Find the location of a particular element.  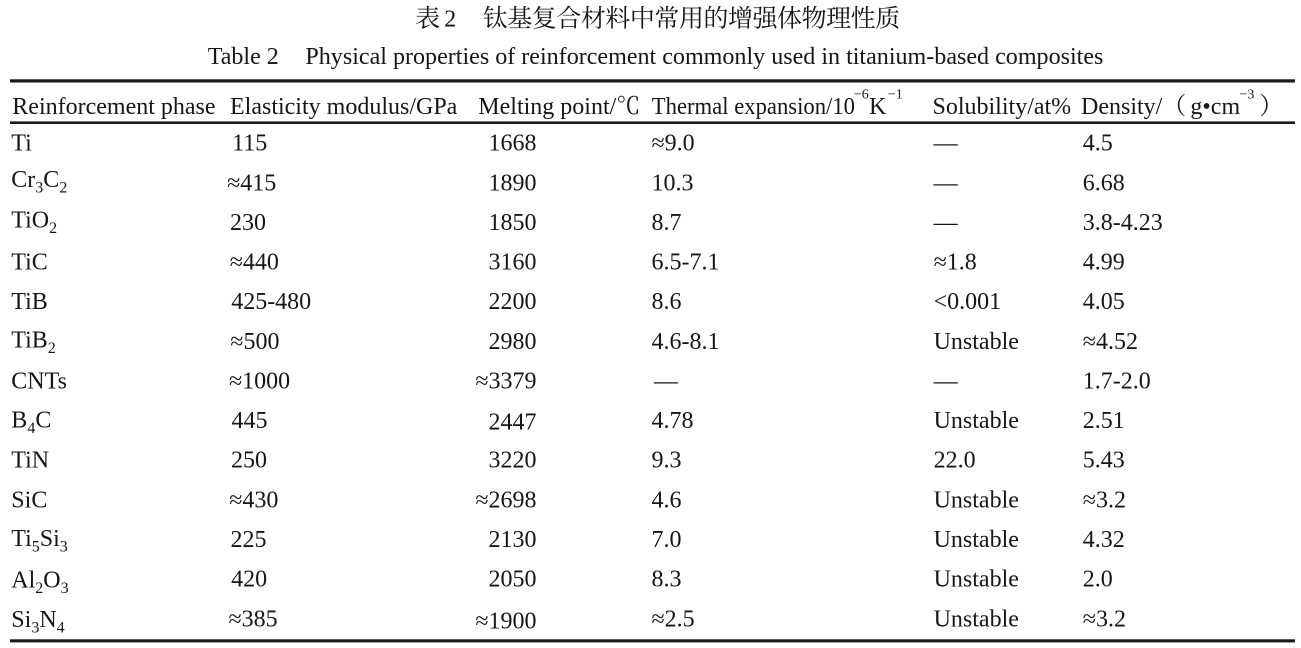

svg-text: 9.3 is located at coordinates (667, 461).